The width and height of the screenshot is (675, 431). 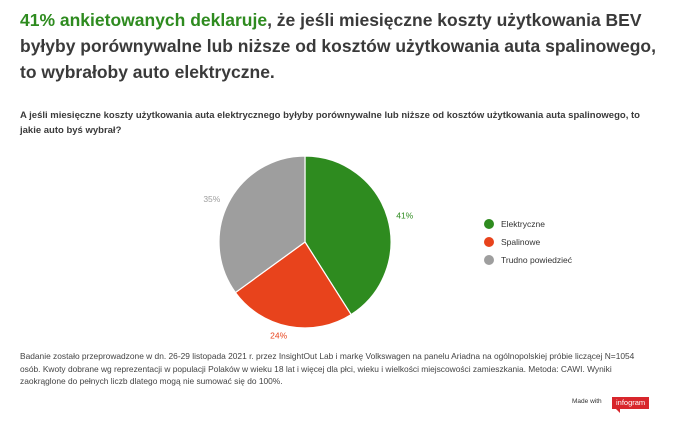 I want to click on legend-label-elektryczne: Elektryczne, so click(x=523, y=223).